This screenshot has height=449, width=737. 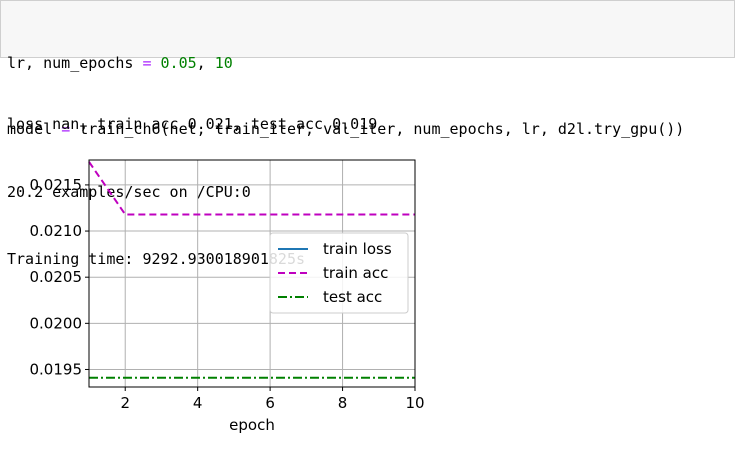 I want to click on output-line-time: Training time: 9292.930018901825s, so click(x=156, y=259).